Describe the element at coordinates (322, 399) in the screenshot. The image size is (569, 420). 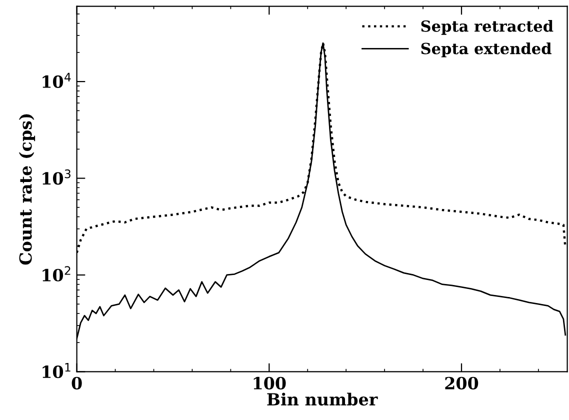
I see `x-axis-title: Bin number` at that location.